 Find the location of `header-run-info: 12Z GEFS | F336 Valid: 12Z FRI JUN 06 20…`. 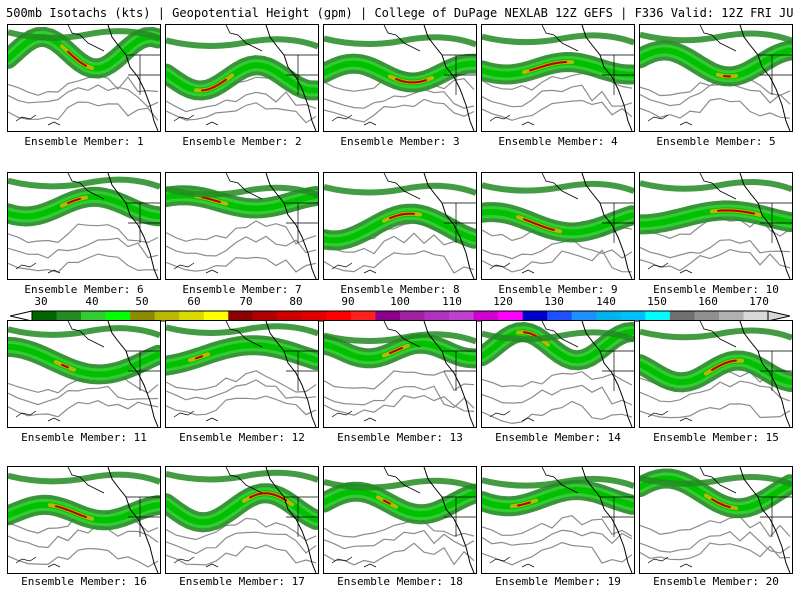

header-run-info: 12Z GEFS | F336 Valid: 12Z FRI JUN 06 20… is located at coordinates (674, 13).